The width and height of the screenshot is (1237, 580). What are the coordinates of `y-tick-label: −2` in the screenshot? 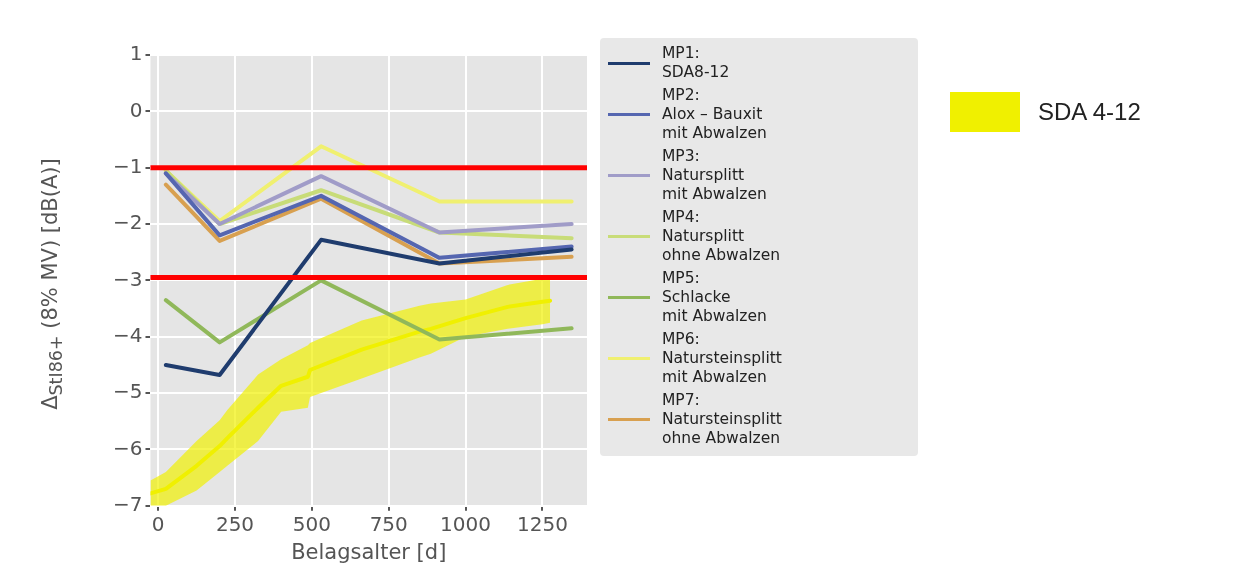 It's located at (128, 222).